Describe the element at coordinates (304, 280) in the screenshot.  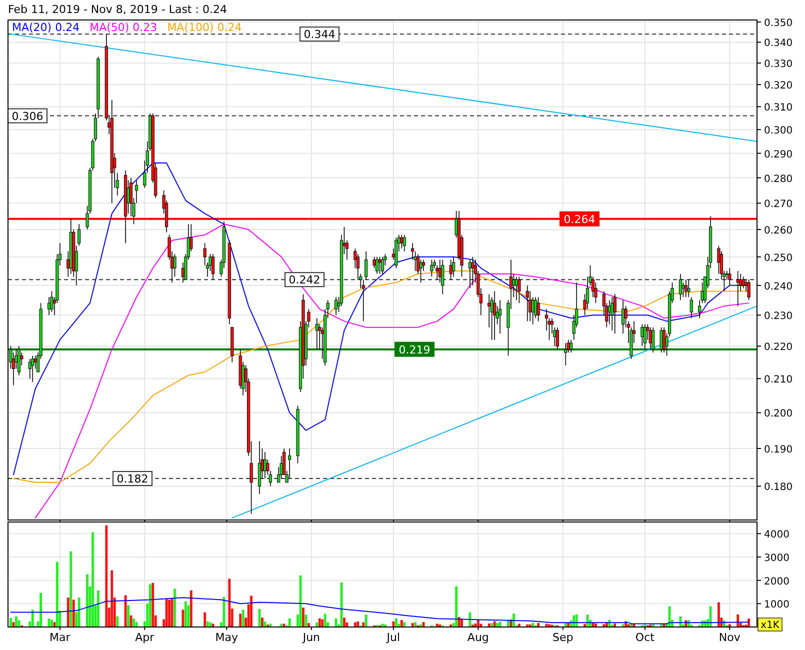
I see `ref-line-label: 0.242` at that location.